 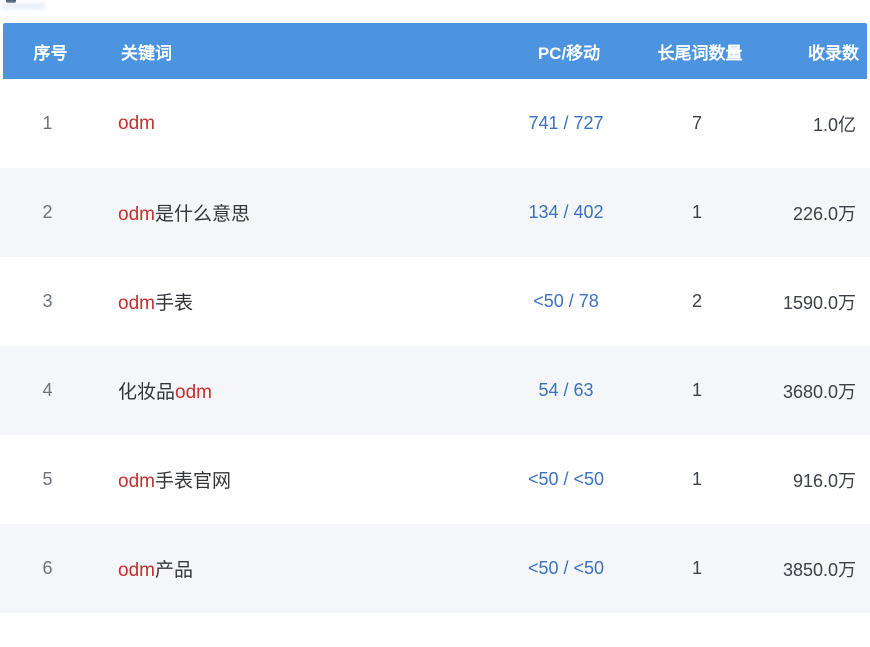 I want to click on keyword-link: odm产品, so click(x=297, y=568).